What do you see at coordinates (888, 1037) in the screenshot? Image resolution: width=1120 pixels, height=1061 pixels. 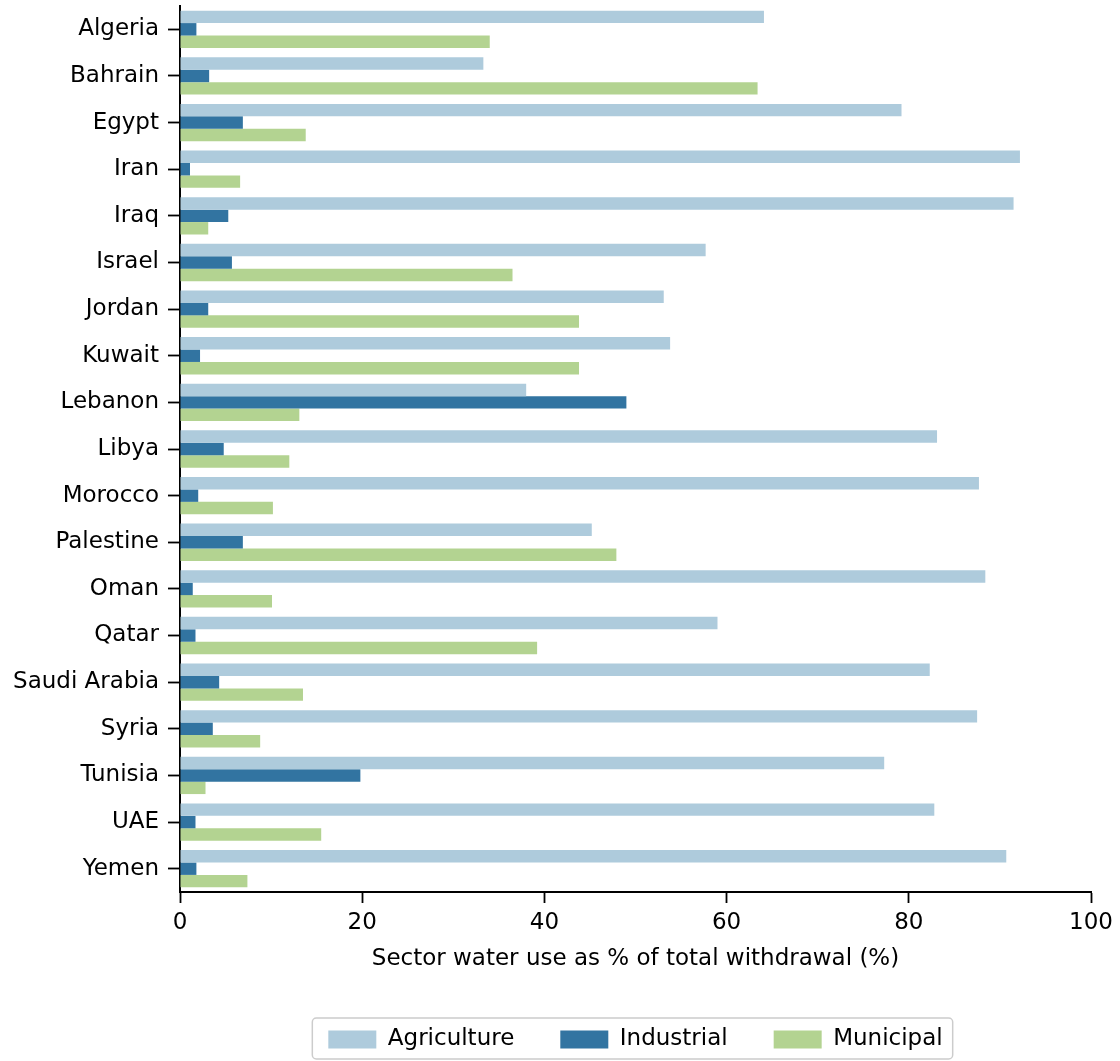 I see `legend-label: Municipal` at bounding box center [888, 1037].